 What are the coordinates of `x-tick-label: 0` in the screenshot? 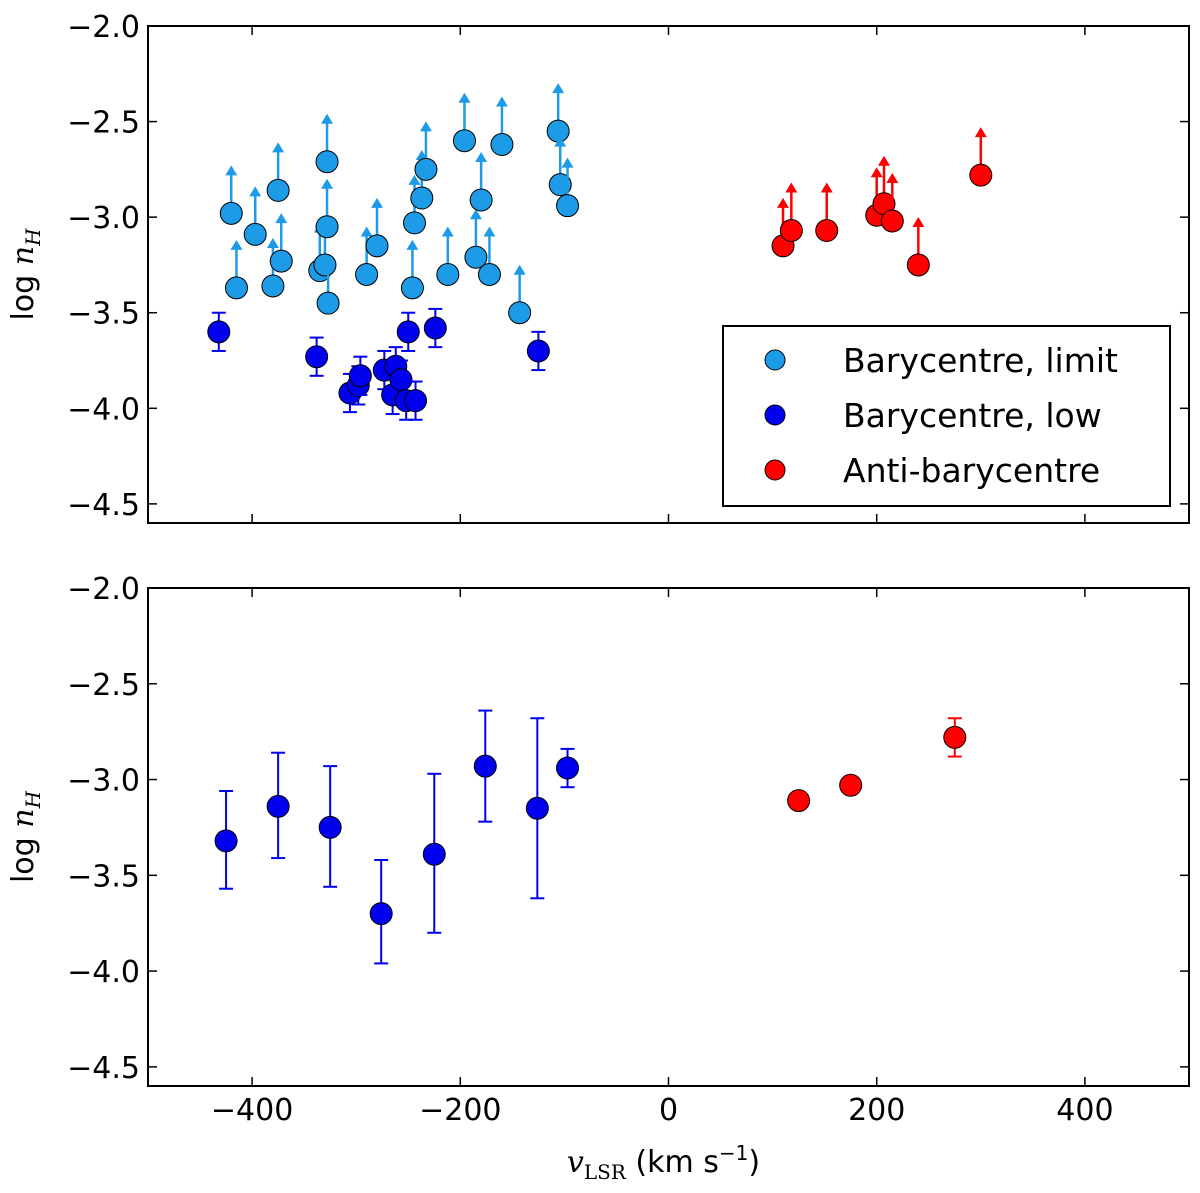 It's located at (668, 1110).